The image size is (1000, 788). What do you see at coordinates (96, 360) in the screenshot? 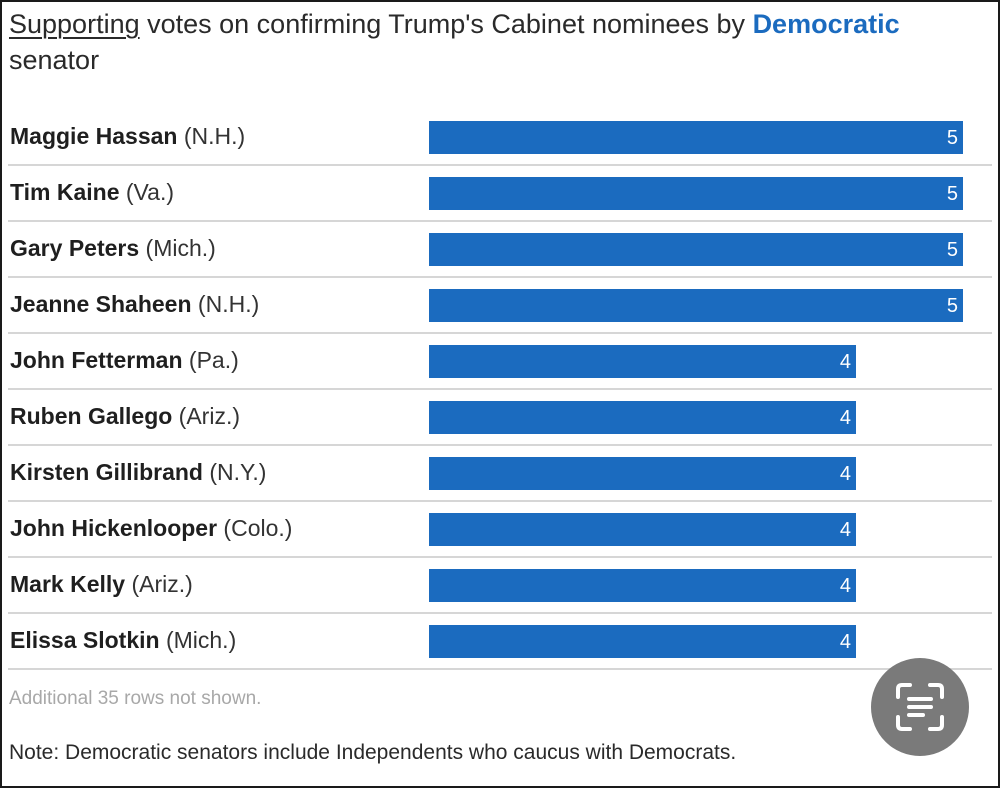
I see `senator-name: John Fetterman` at bounding box center [96, 360].